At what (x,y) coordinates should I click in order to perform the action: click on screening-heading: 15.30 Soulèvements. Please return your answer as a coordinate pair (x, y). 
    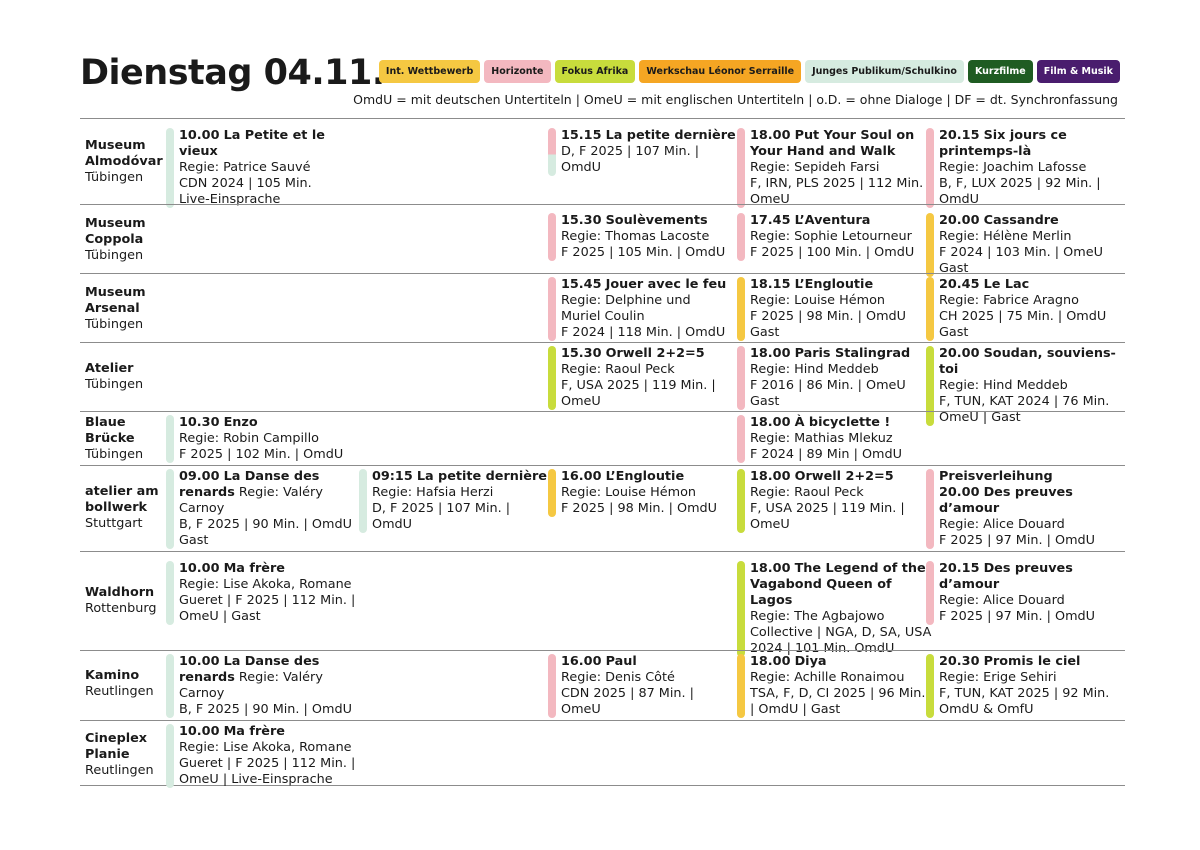
    Looking at the image, I should click on (651, 221).